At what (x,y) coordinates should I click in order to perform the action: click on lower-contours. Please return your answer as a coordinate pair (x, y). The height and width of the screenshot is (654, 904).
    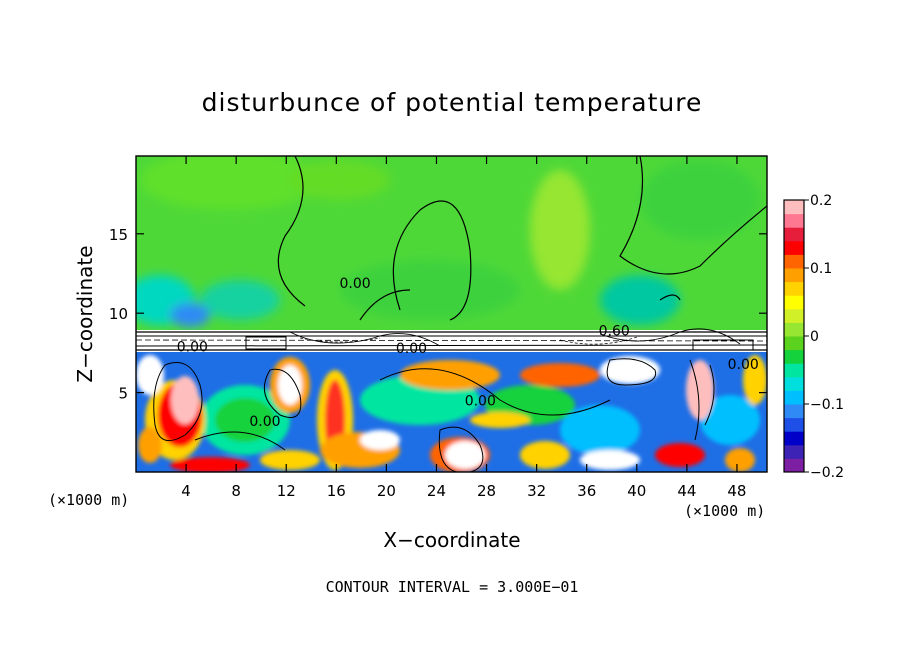
    Looking at the image, I should click on (434, 415).